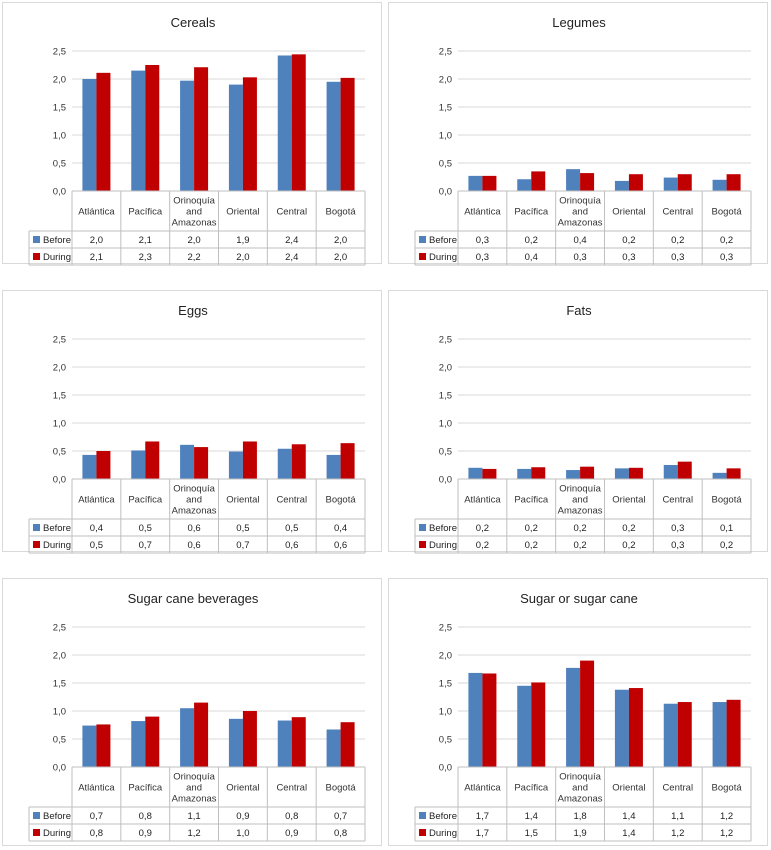 Image resolution: width=771 pixels, height=850 pixels. What do you see at coordinates (242, 788) in the screenshot?
I see `category-label-line: Oriental` at bounding box center [242, 788].